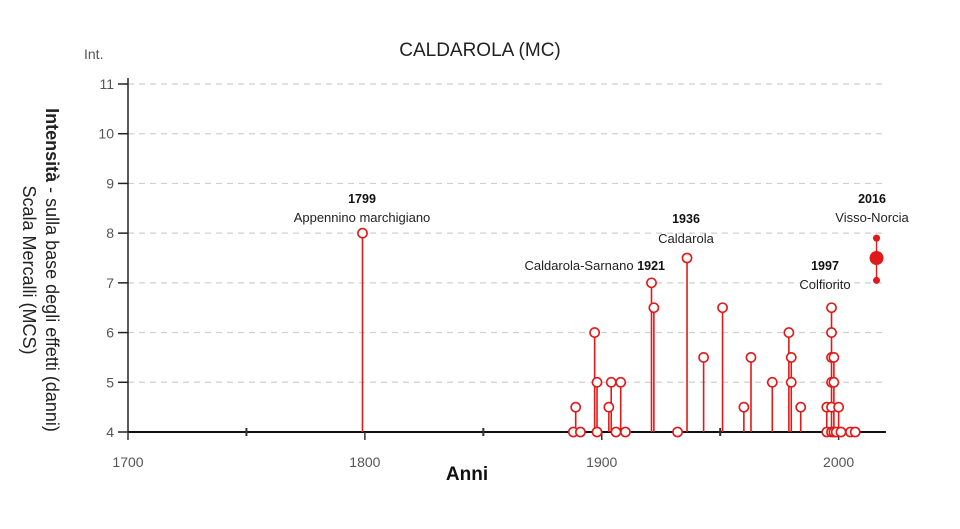  Describe the element at coordinates (651, 266) in the screenshot. I see `annotation-year-1921: 1921` at that location.